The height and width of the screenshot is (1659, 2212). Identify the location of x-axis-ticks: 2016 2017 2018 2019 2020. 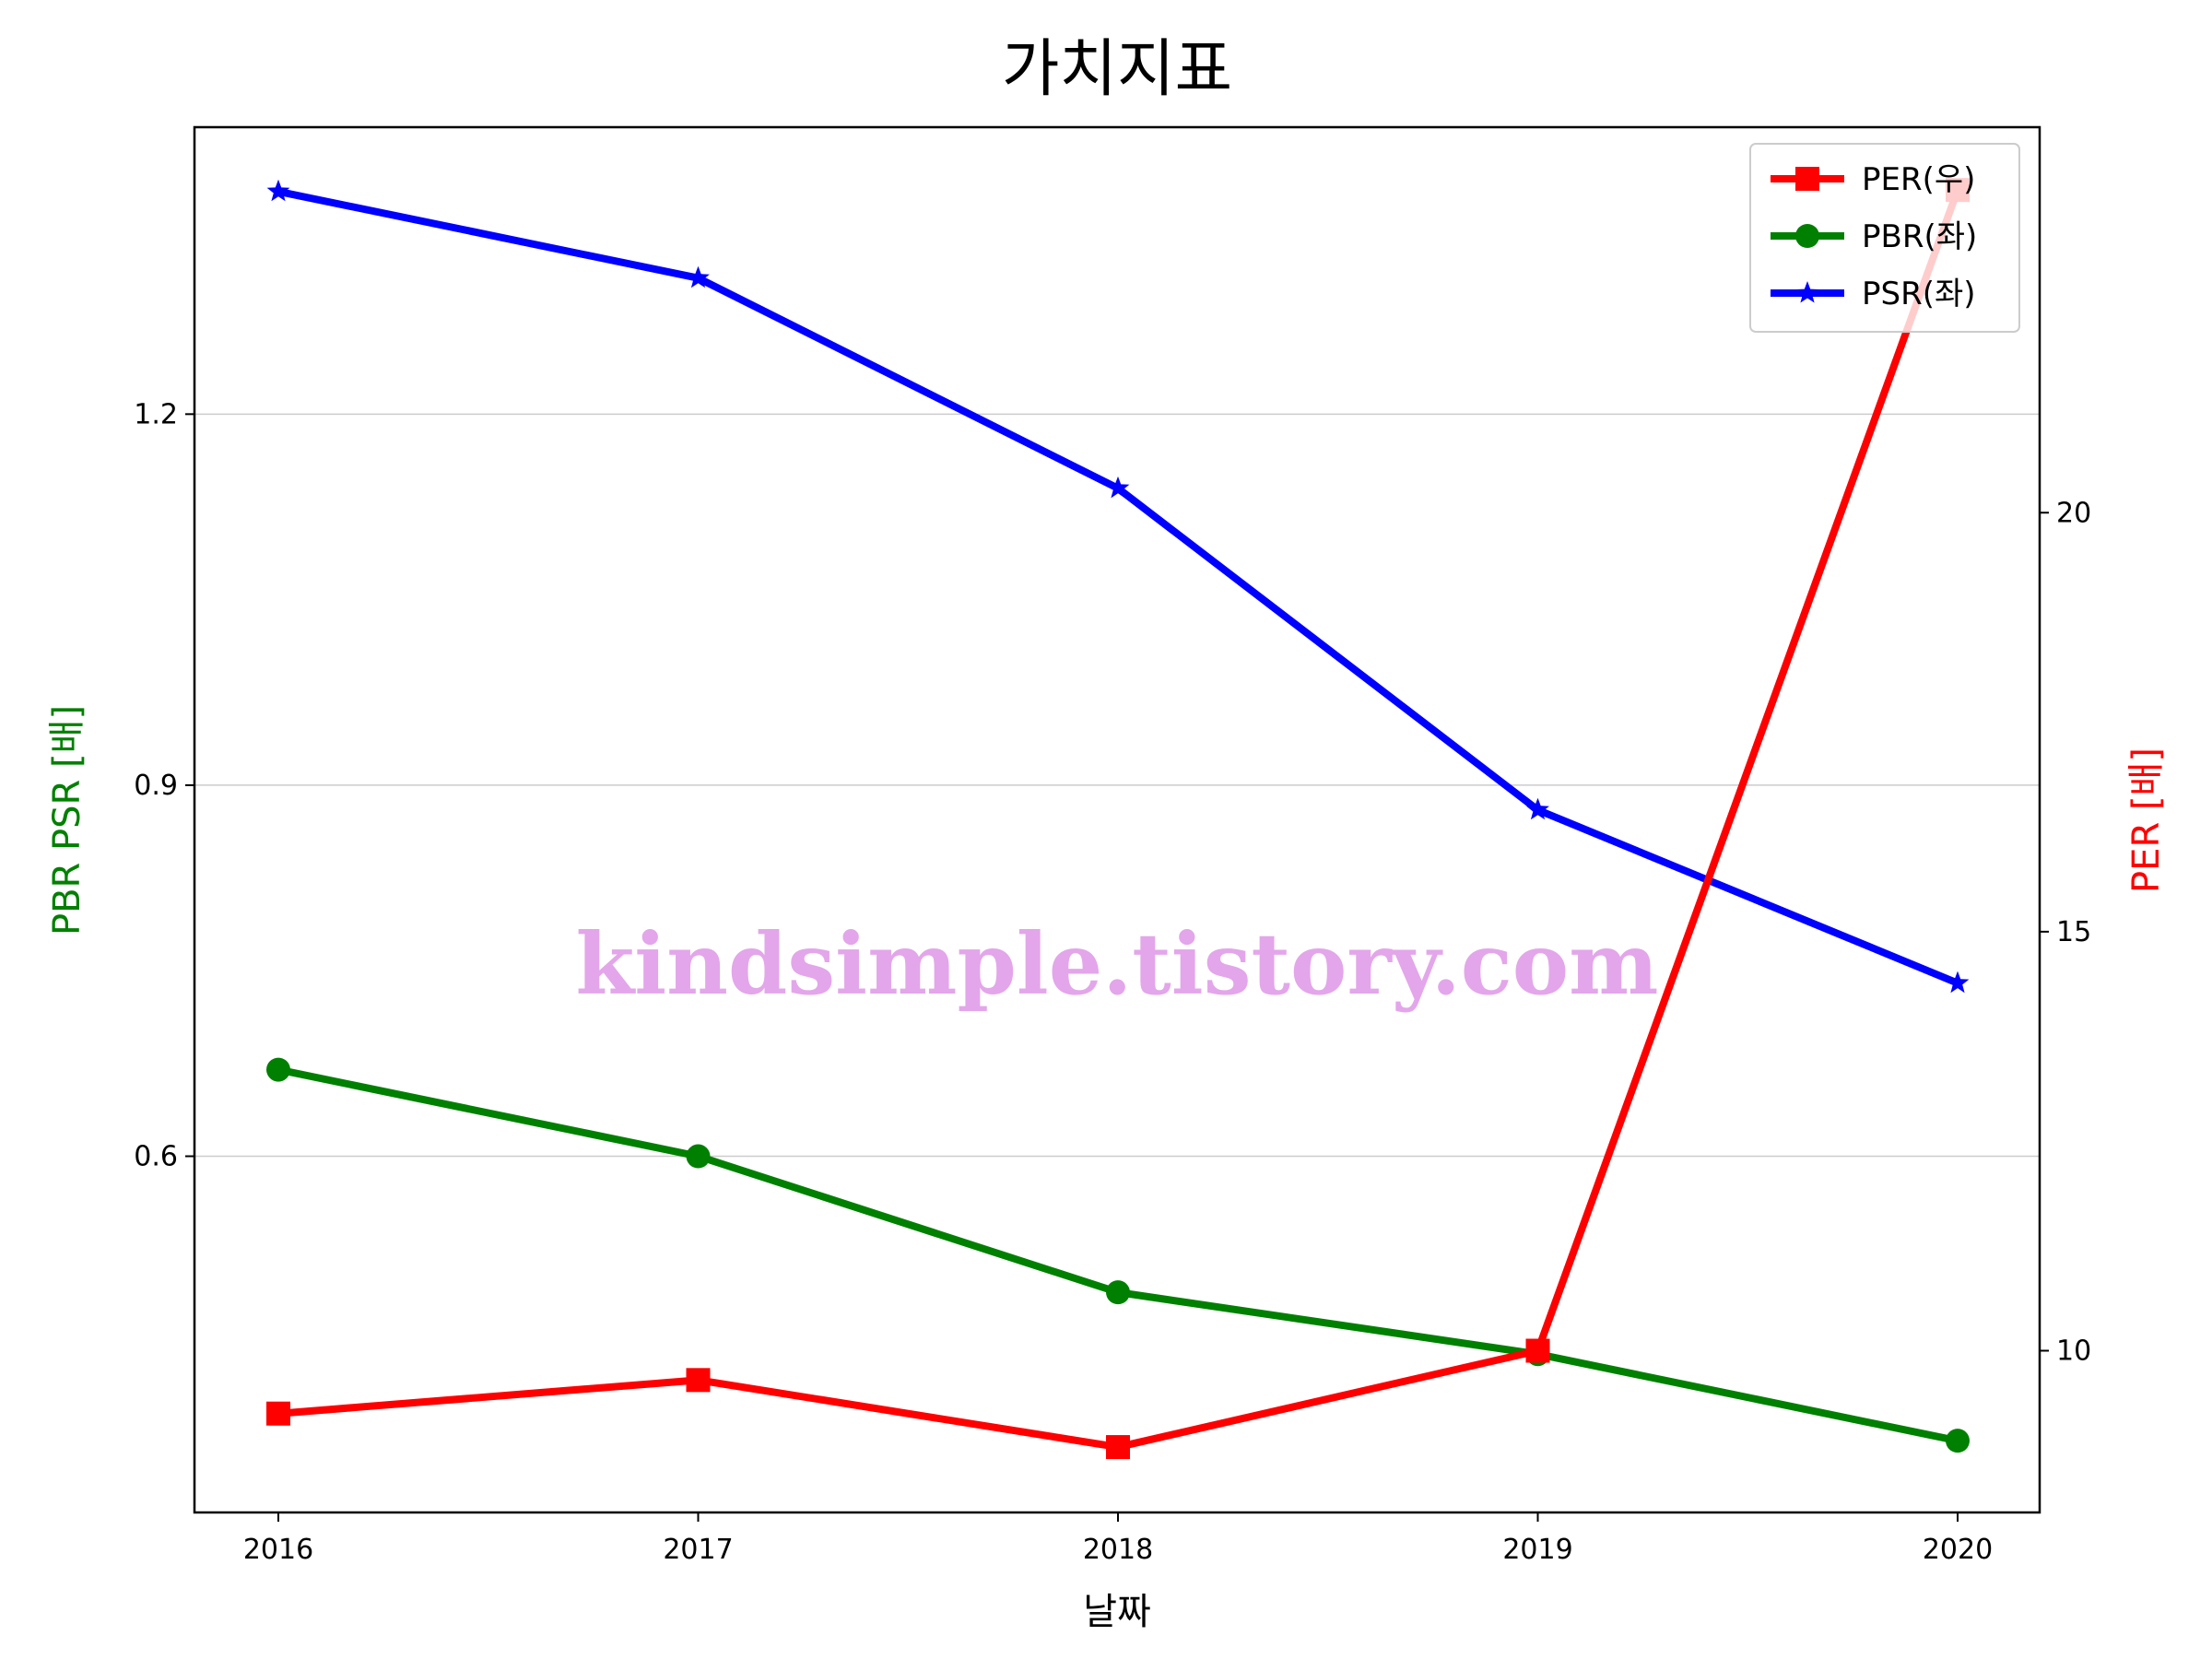
(1118, 1539).